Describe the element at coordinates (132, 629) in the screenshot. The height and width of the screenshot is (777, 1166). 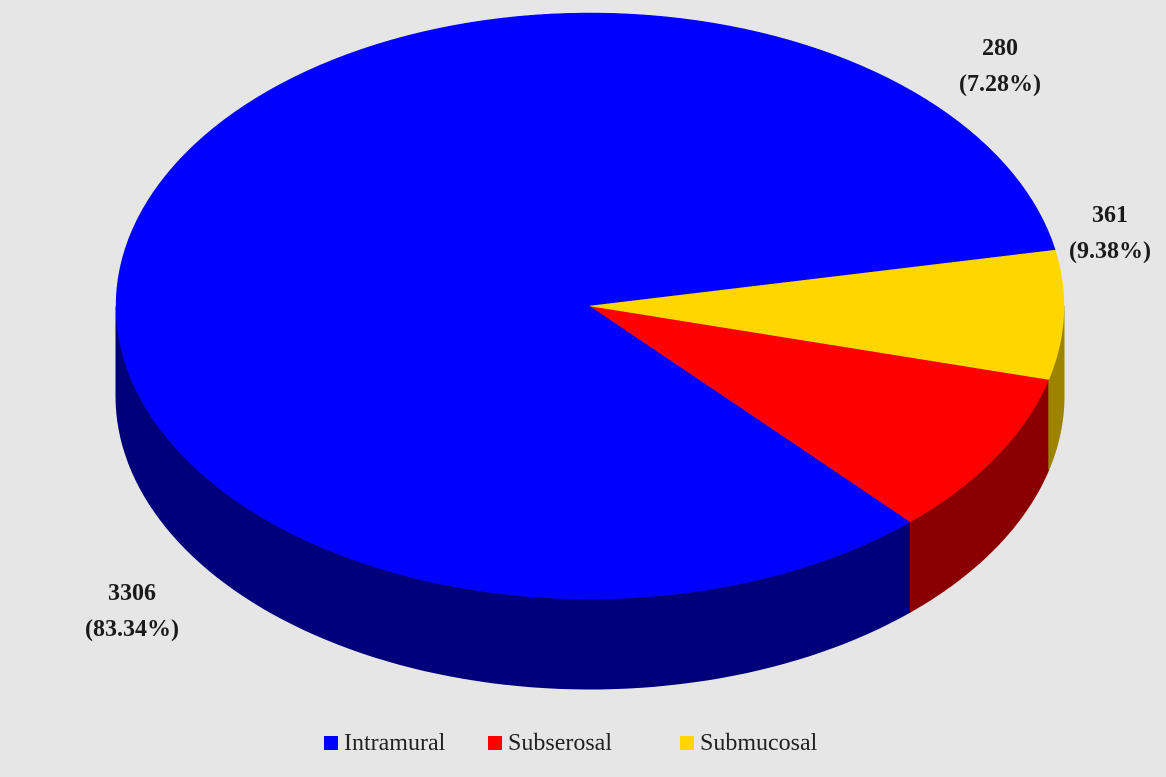
I see `data-label-percent-intramural: (83.34%)` at that location.